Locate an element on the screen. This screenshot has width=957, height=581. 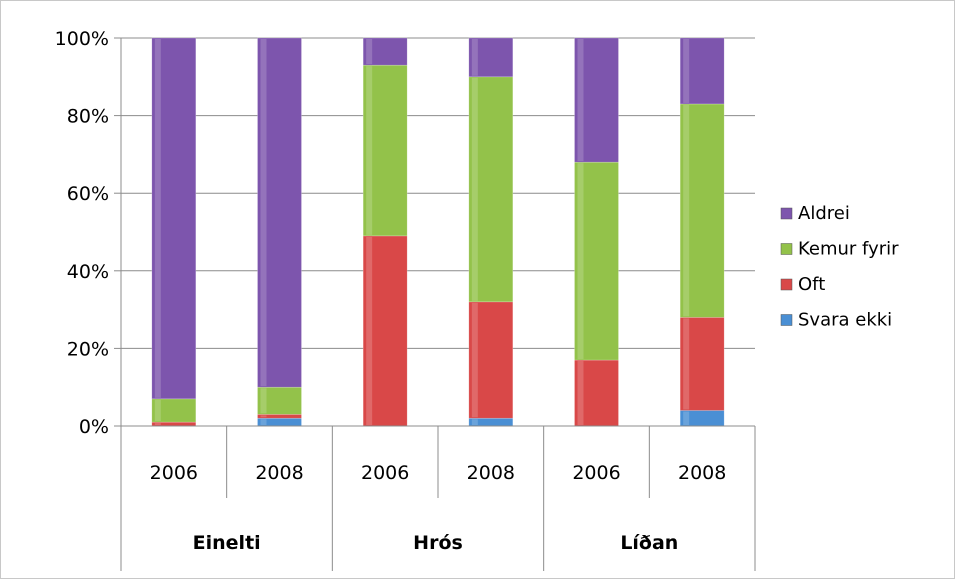
legend-label-aldrei: Aldrei is located at coordinates (824, 213).